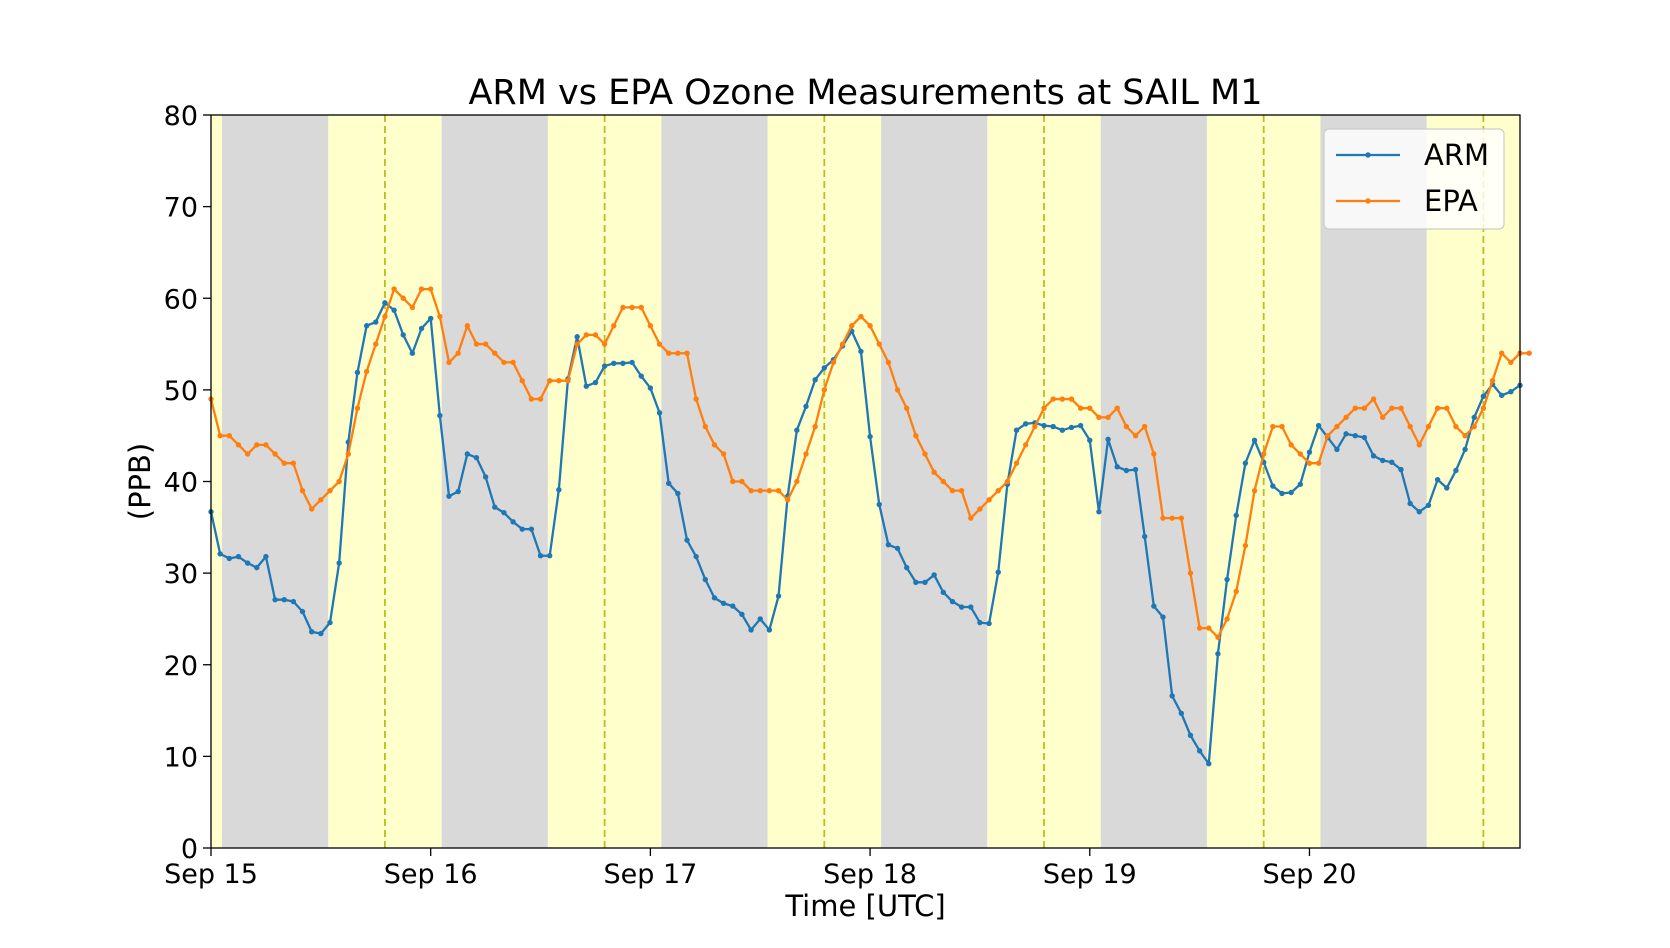 This screenshot has width=1670, height=948. I want to click on x-tick-label: Sep 17, so click(650, 874).